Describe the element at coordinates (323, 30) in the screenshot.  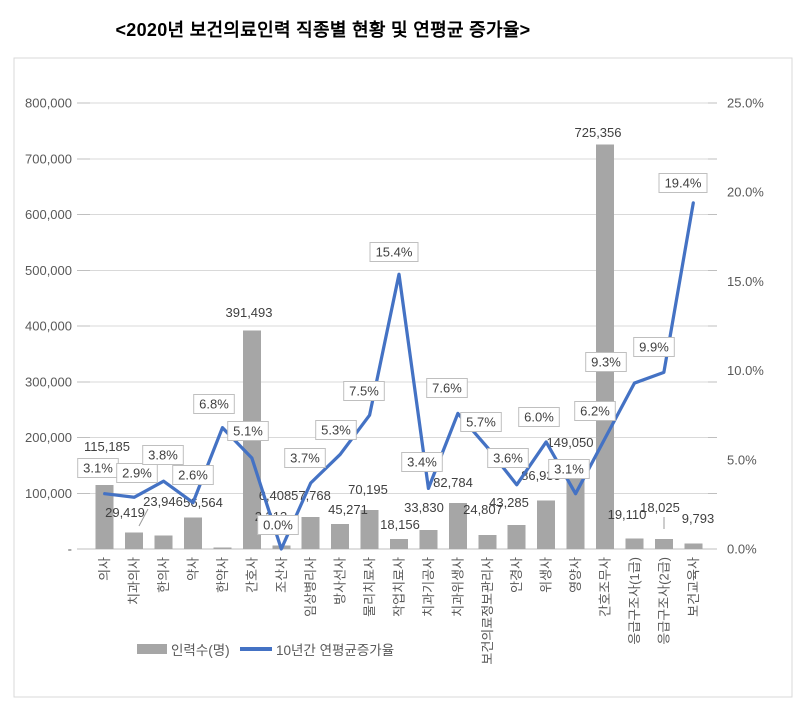
I see `chart-title: <2020년 보건의료인력 직종별 현황 및 연평균 증가율>` at that location.